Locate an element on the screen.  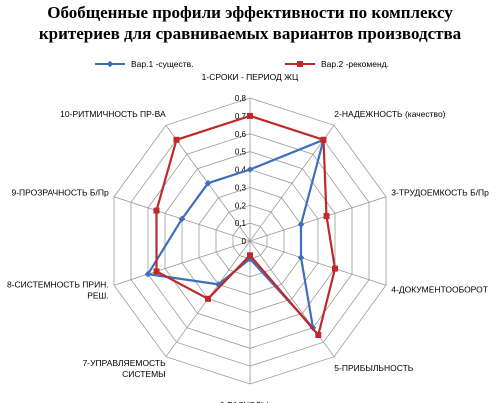
axis-label-line: СИСТЕМЫ is located at coordinates (144, 374).